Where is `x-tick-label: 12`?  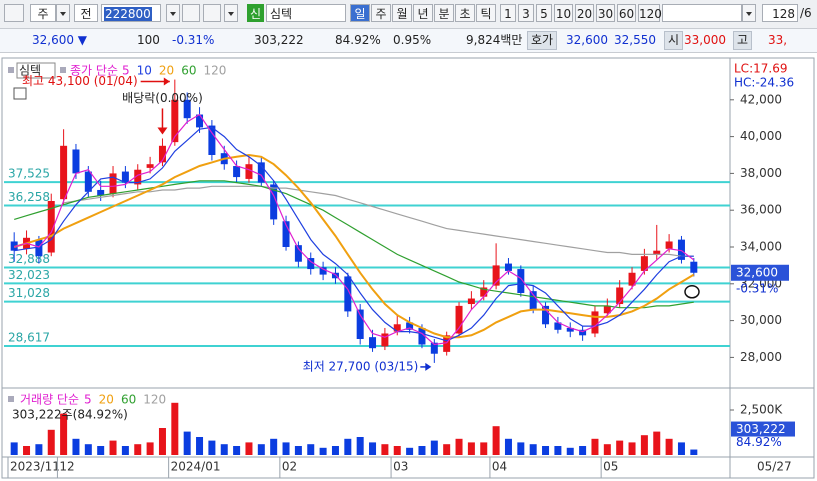
x-tick-label: 12 is located at coordinates (66, 467).